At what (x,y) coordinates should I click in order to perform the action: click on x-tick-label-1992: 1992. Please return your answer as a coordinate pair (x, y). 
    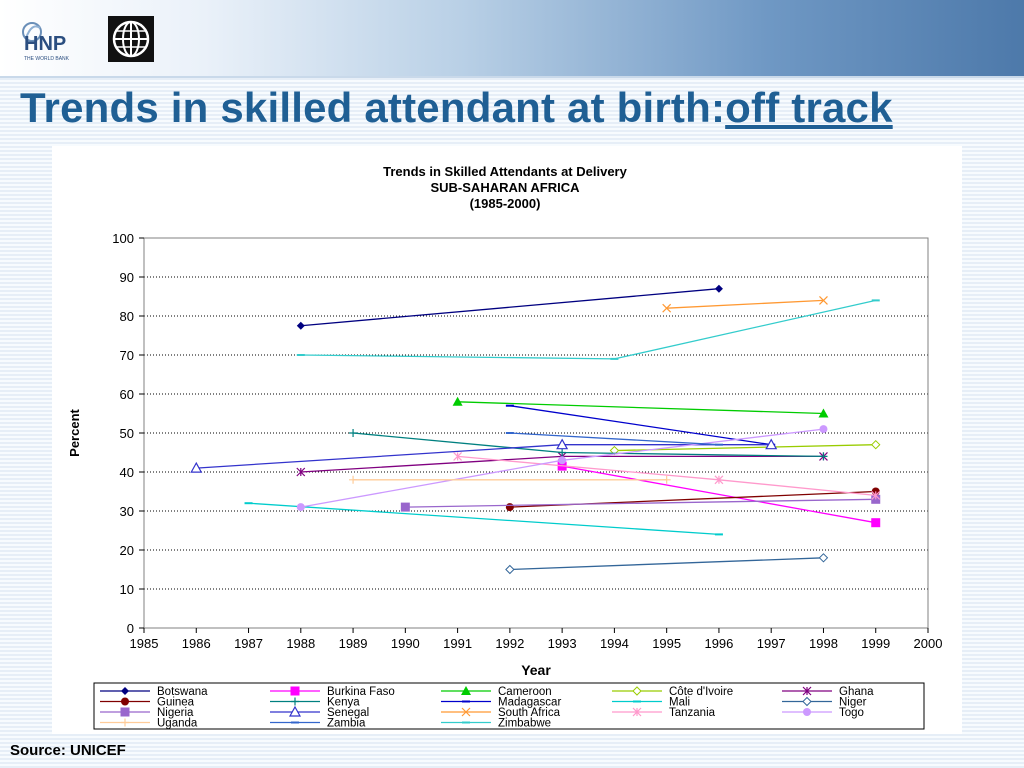
    Looking at the image, I should click on (509, 643).